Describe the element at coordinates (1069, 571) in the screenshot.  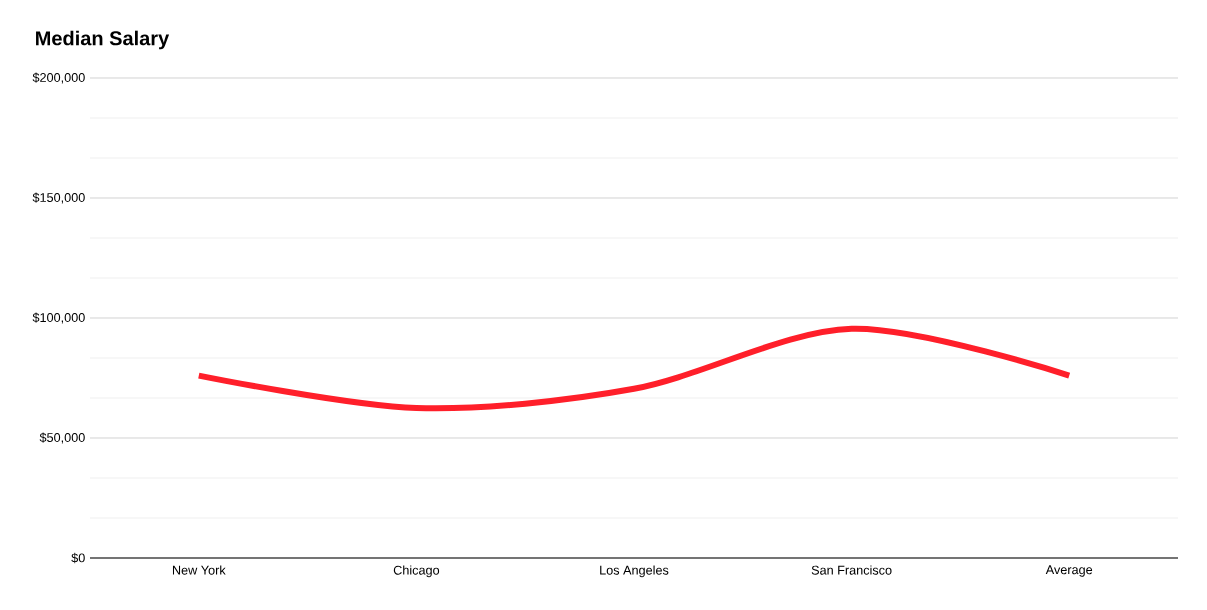
I see `x-tick-label: Average` at that location.